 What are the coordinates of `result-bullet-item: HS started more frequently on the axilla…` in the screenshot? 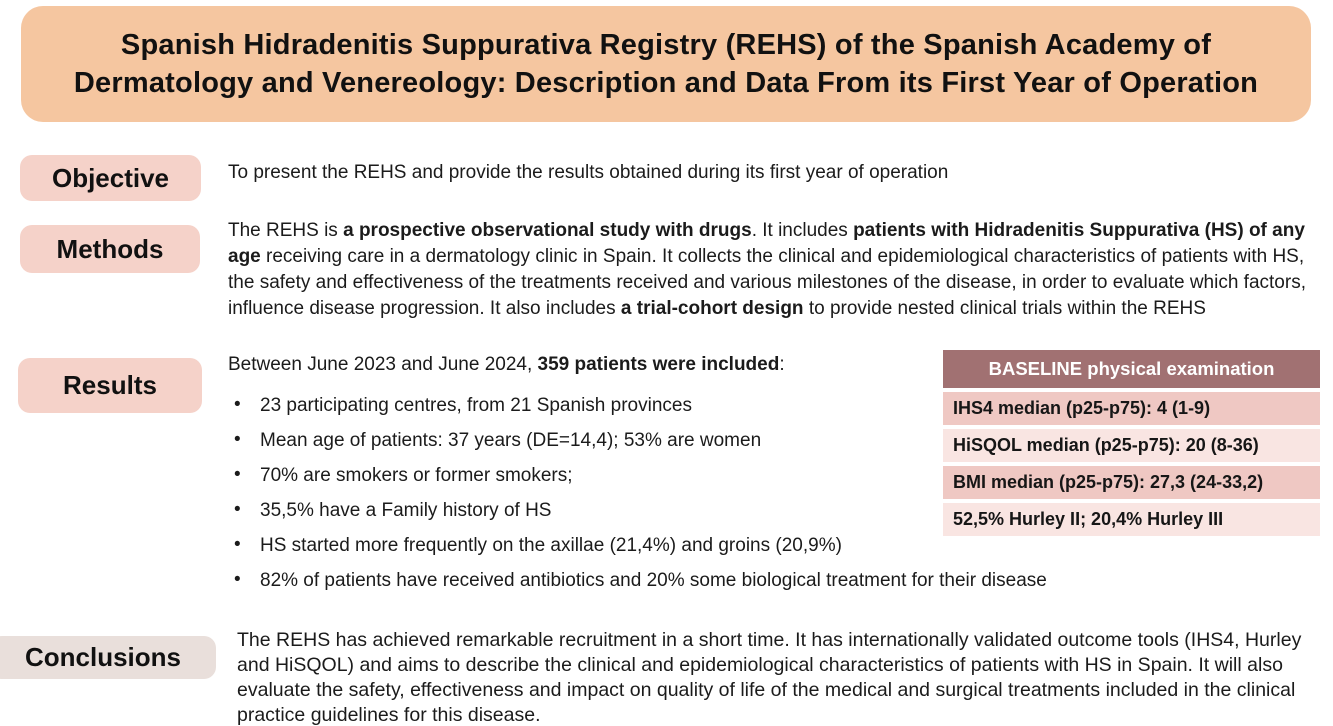 It's located at (780, 545).